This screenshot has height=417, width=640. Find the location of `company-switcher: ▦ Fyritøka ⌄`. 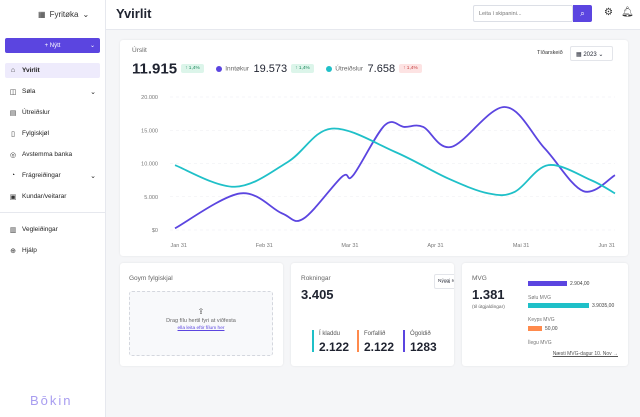

company-switcher: ▦ Fyritøka ⌄ is located at coordinates (63, 14).